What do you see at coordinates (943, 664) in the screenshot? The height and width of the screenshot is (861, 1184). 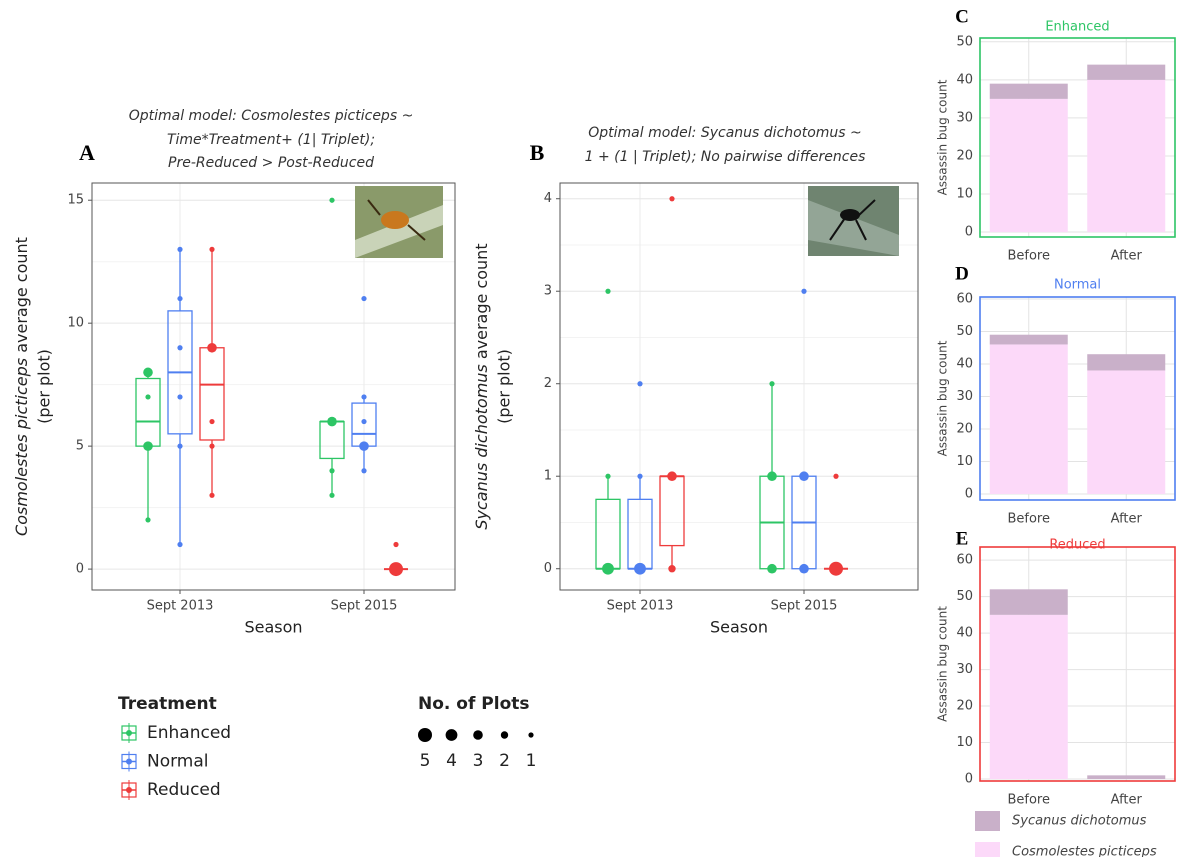 I see `y-axis-label: Assassin bug count` at bounding box center [943, 664].